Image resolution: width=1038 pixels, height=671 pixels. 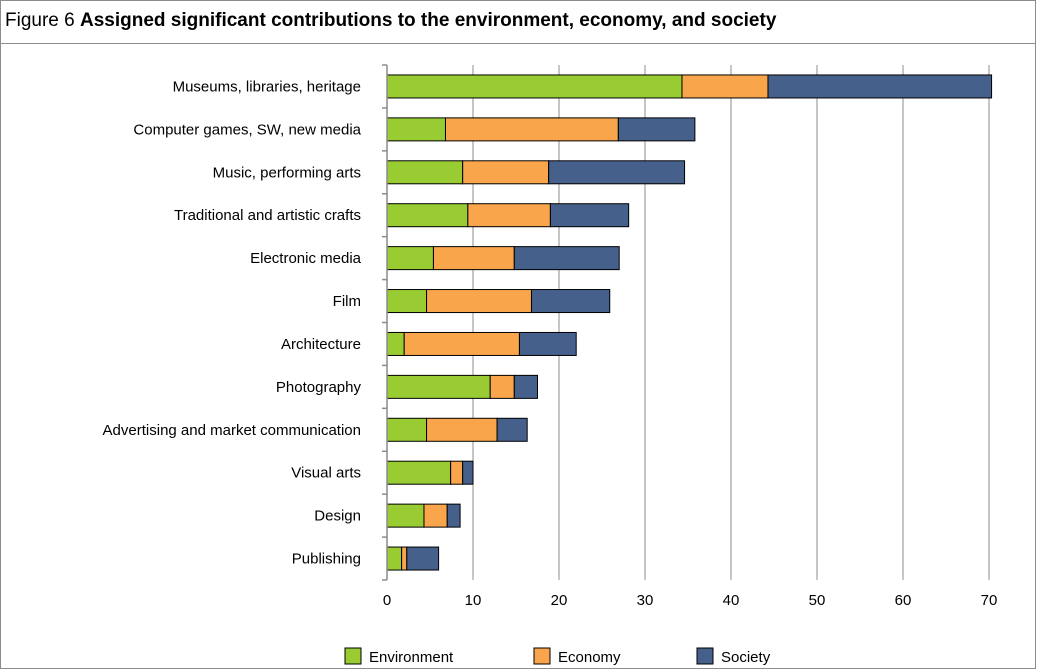 I want to click on x-tick-label: 0, so click(x=387, y=600).